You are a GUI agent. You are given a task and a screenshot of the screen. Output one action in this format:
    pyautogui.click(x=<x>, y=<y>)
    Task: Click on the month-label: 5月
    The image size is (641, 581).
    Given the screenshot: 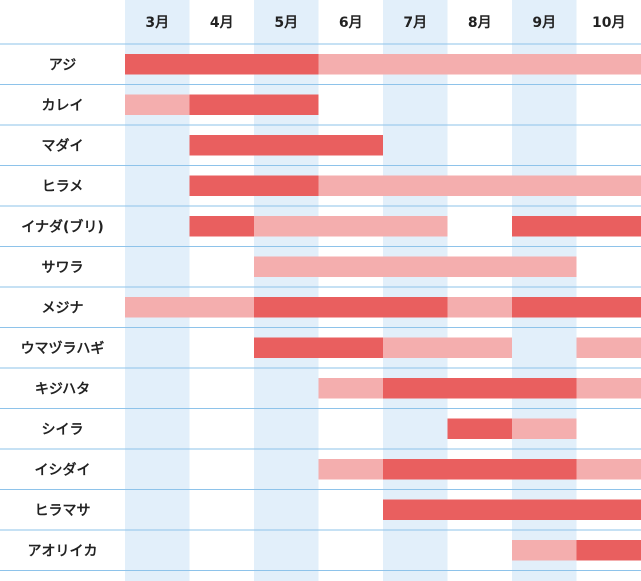 What is the action you would take?
    pyautogui.click(x=286, y=23)
    